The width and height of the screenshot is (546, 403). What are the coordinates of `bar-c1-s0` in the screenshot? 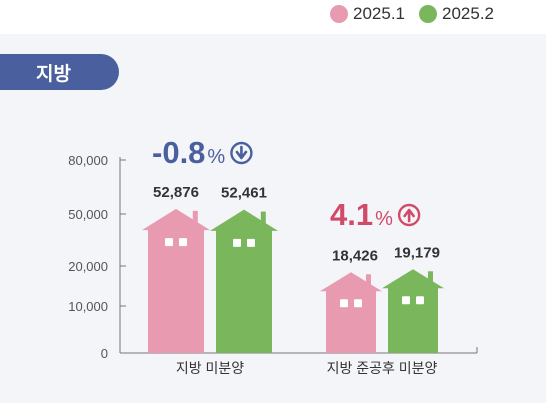 It's located at (351, 312).